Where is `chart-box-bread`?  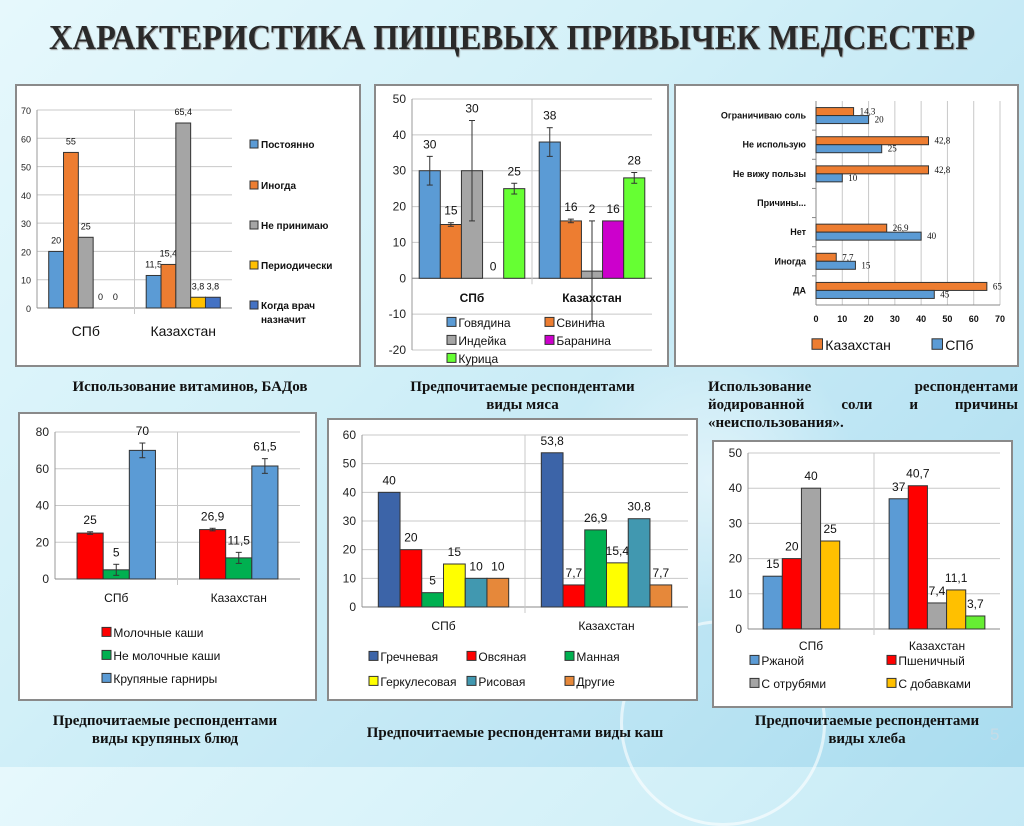 chart-box-bread is located at coordinates (862, 574).